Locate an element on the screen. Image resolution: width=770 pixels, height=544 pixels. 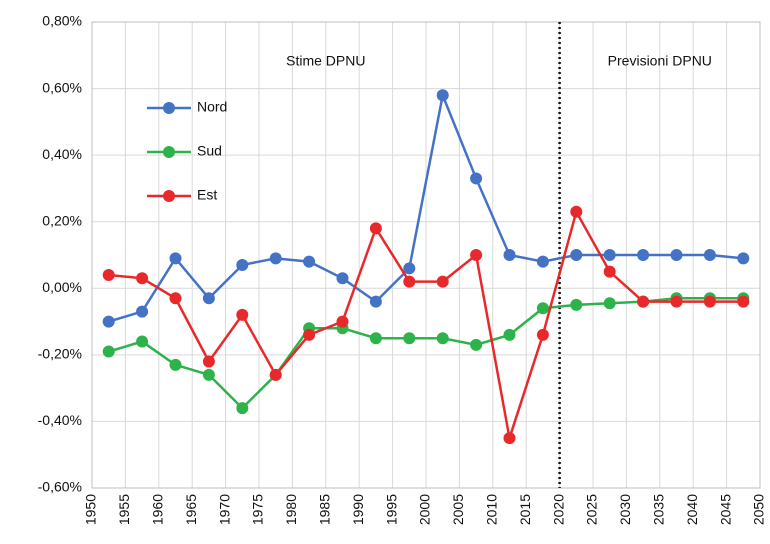
y-tick-label: -0,60% is located at coordinates (60, 487).